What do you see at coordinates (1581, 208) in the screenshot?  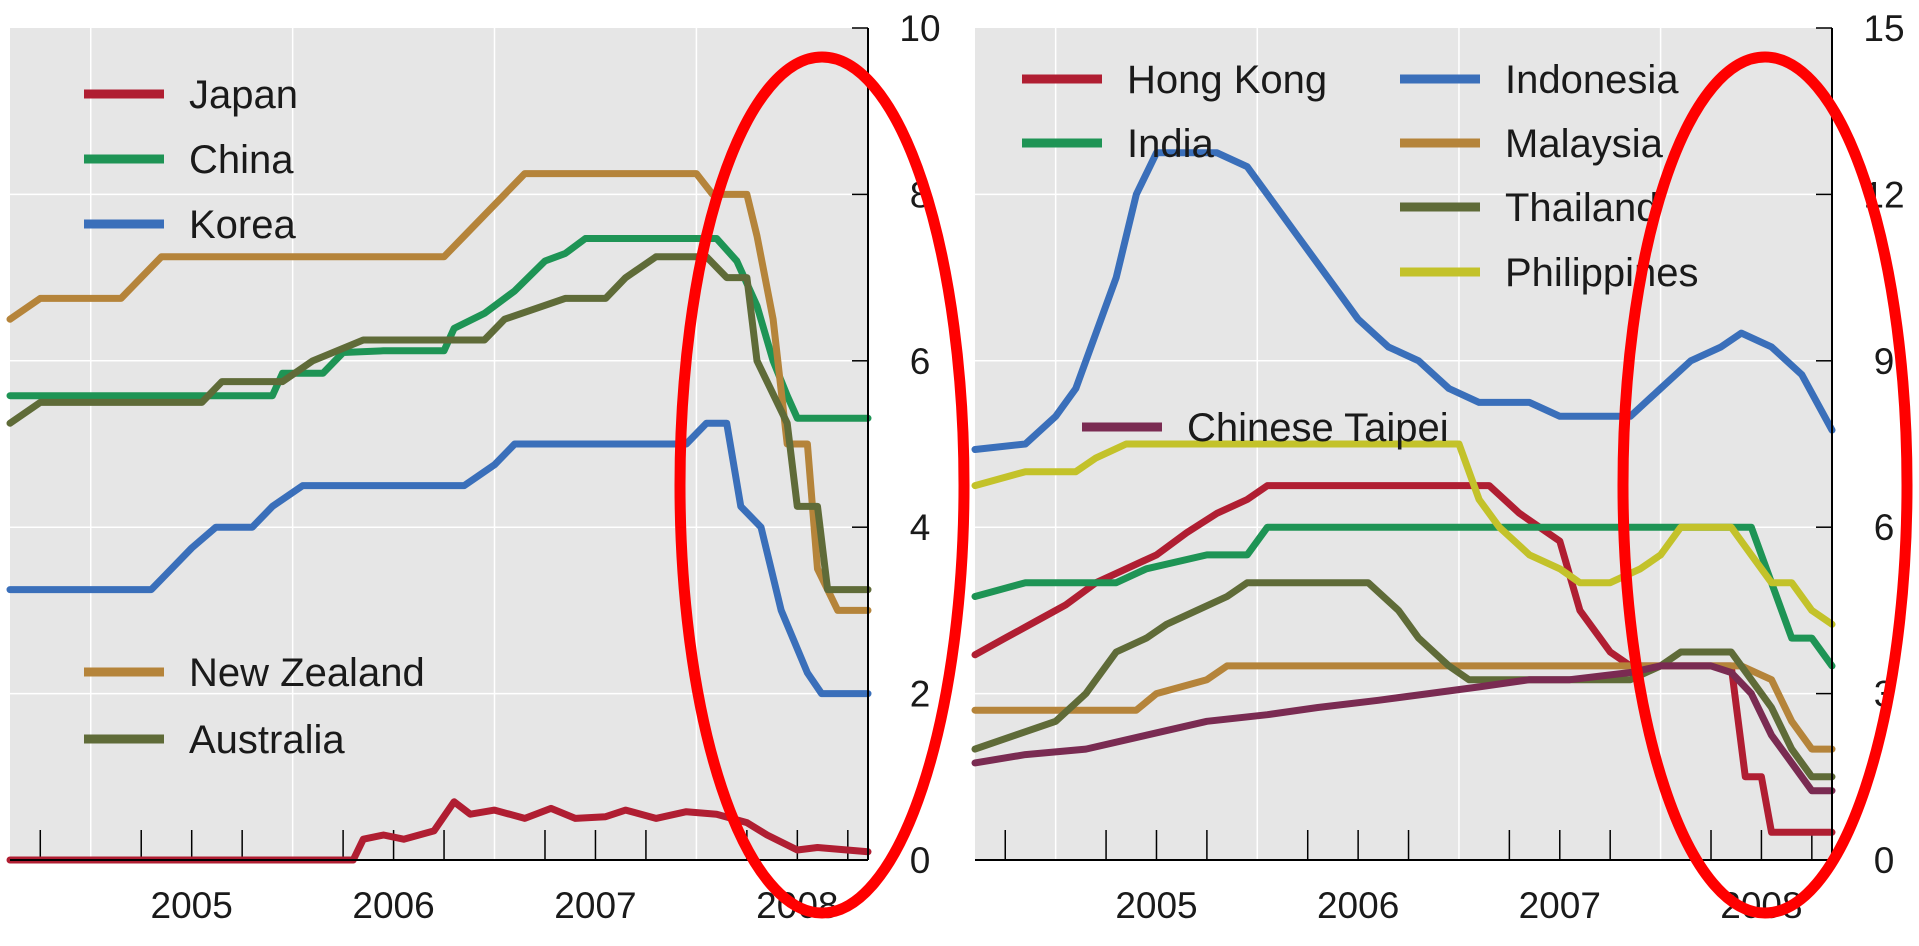 I see `legend-label-thailand: Thailand` at bounding box center [1581, 208].